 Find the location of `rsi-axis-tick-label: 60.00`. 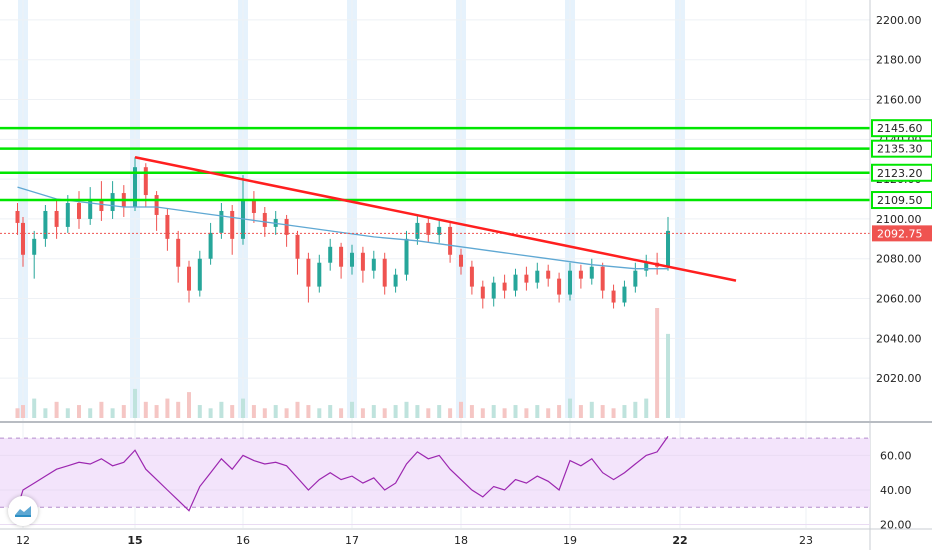

rsi-axis-tick-label: 60.00 is located at coordinates (896, 455).